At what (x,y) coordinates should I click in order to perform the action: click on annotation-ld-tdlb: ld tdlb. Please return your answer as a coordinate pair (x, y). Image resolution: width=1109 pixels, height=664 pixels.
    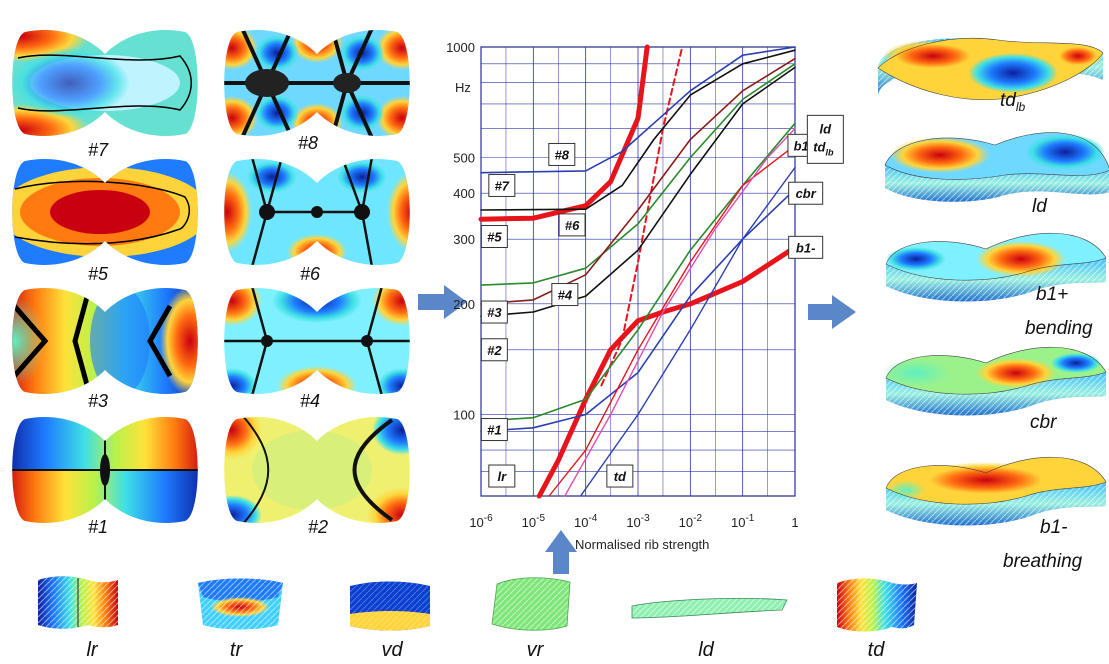
    Looking at the image, I should click on (825, 139).